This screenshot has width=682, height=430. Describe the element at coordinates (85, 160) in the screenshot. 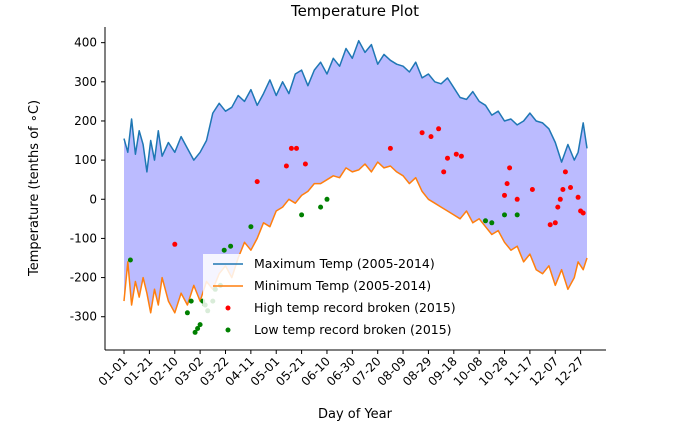

I see `y-tick-label: 100` at that location.